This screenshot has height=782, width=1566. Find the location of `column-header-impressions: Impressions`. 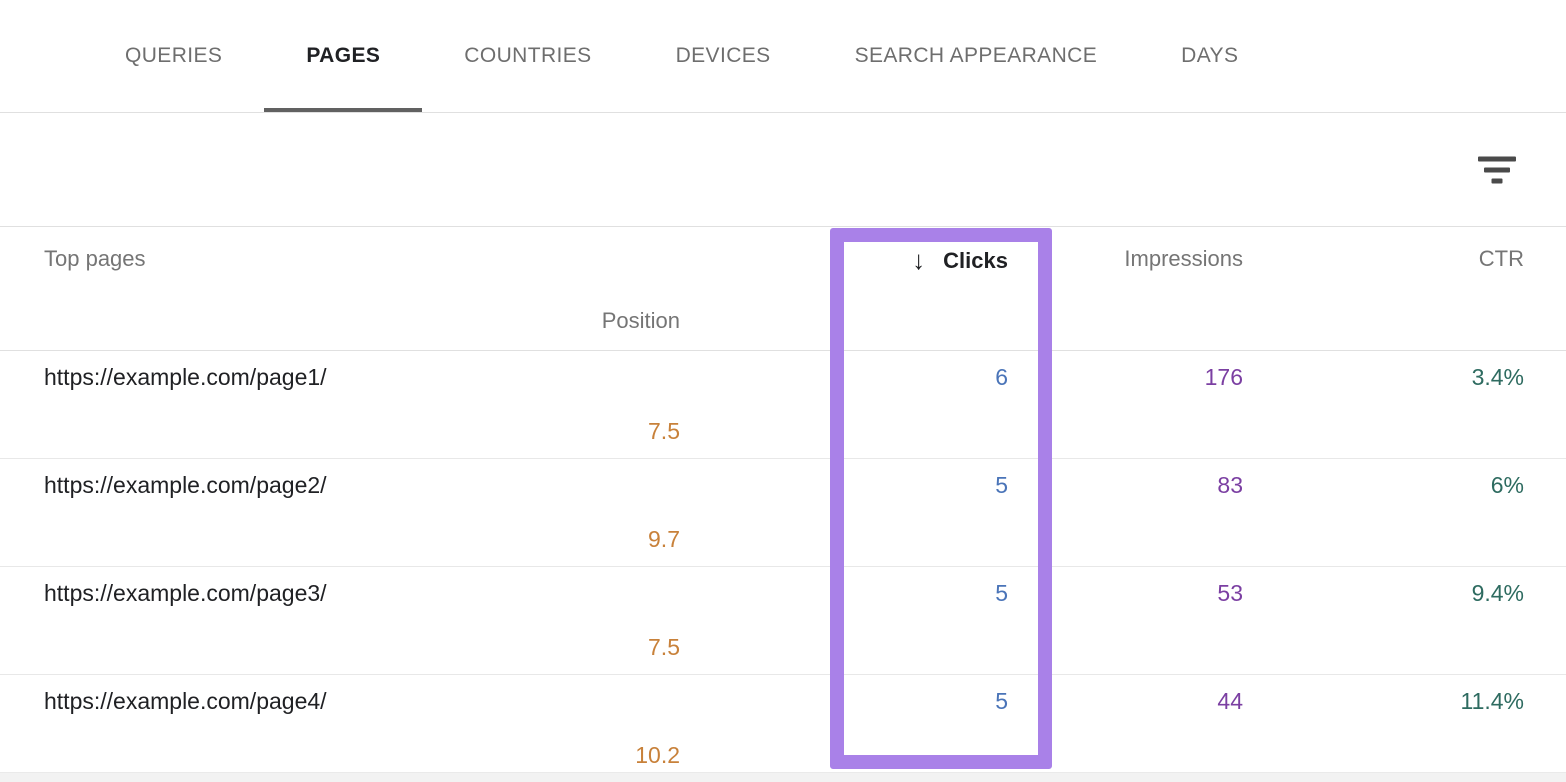

column-header-impressions: Impressions is located at coordinates (1183, 258).